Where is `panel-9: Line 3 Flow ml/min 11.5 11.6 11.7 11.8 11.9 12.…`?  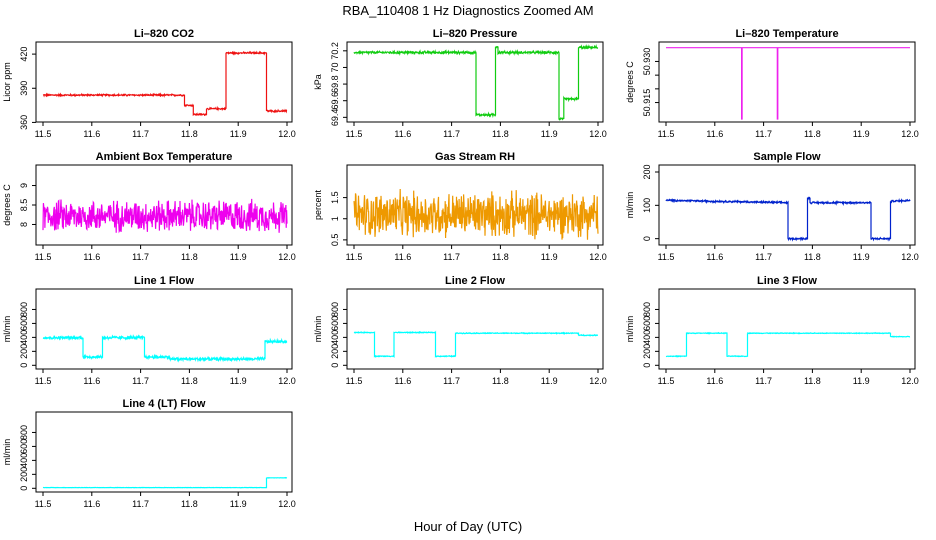 panel-9: Line 3 Flow ml/min 11.5 11.6 11.7 11.8 11.9 12.… is located at coordinates (772, 330).